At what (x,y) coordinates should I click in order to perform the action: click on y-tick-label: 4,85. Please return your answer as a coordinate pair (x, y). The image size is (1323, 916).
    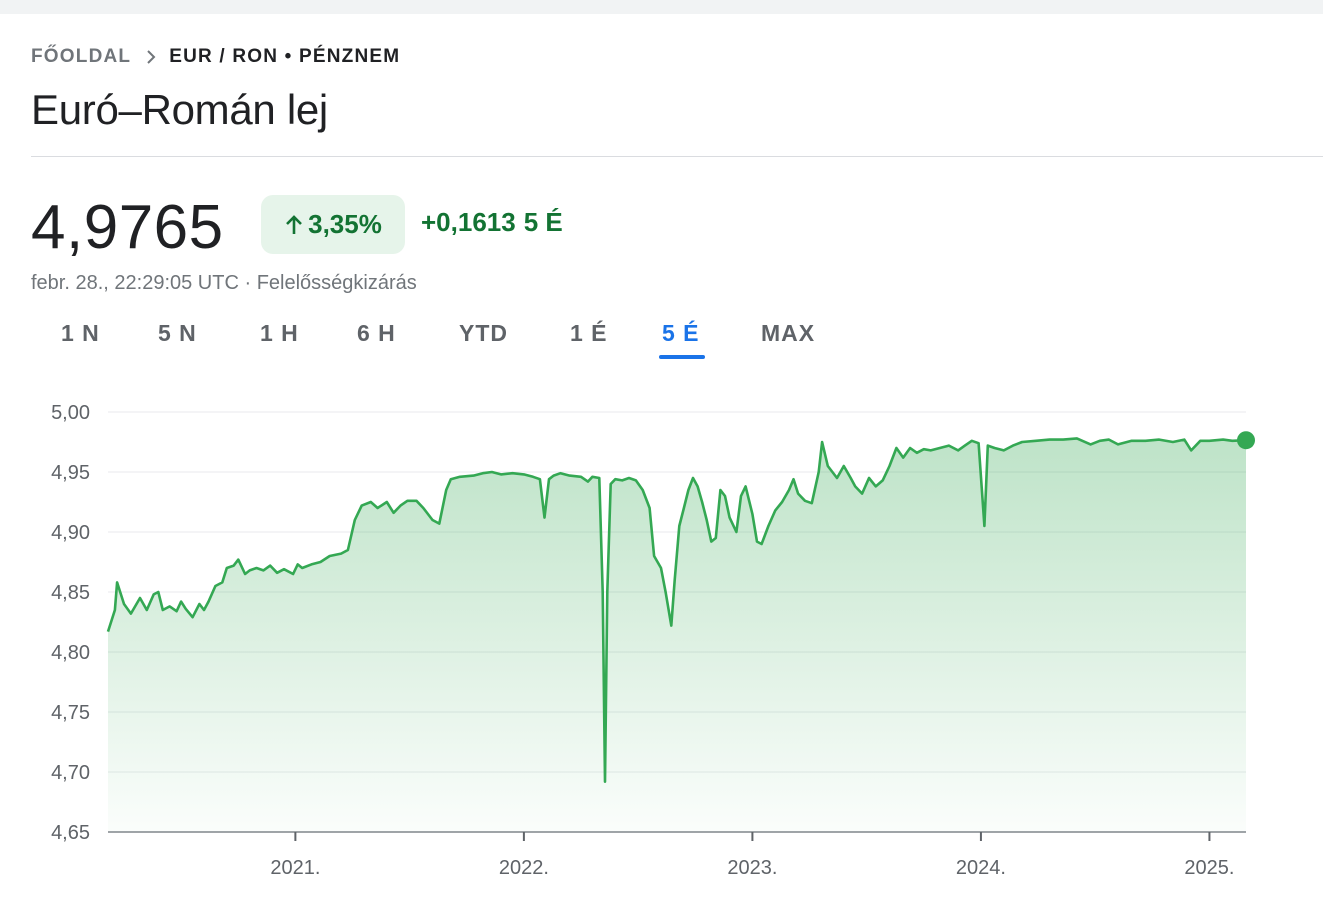
    Looking at the image, I should click on (70, 593).